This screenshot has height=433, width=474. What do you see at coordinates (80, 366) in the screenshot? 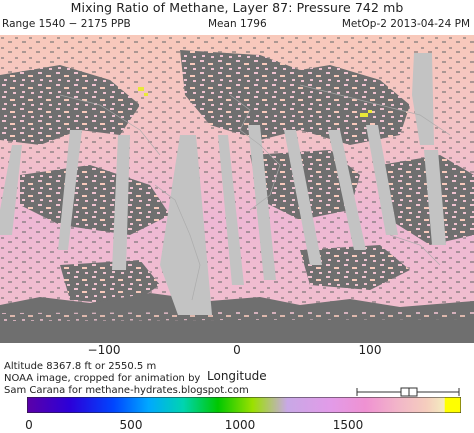
I see `altitude-text: Altitude 8367.8 ft or 2550.5 m` at bounding box center [80, 366].